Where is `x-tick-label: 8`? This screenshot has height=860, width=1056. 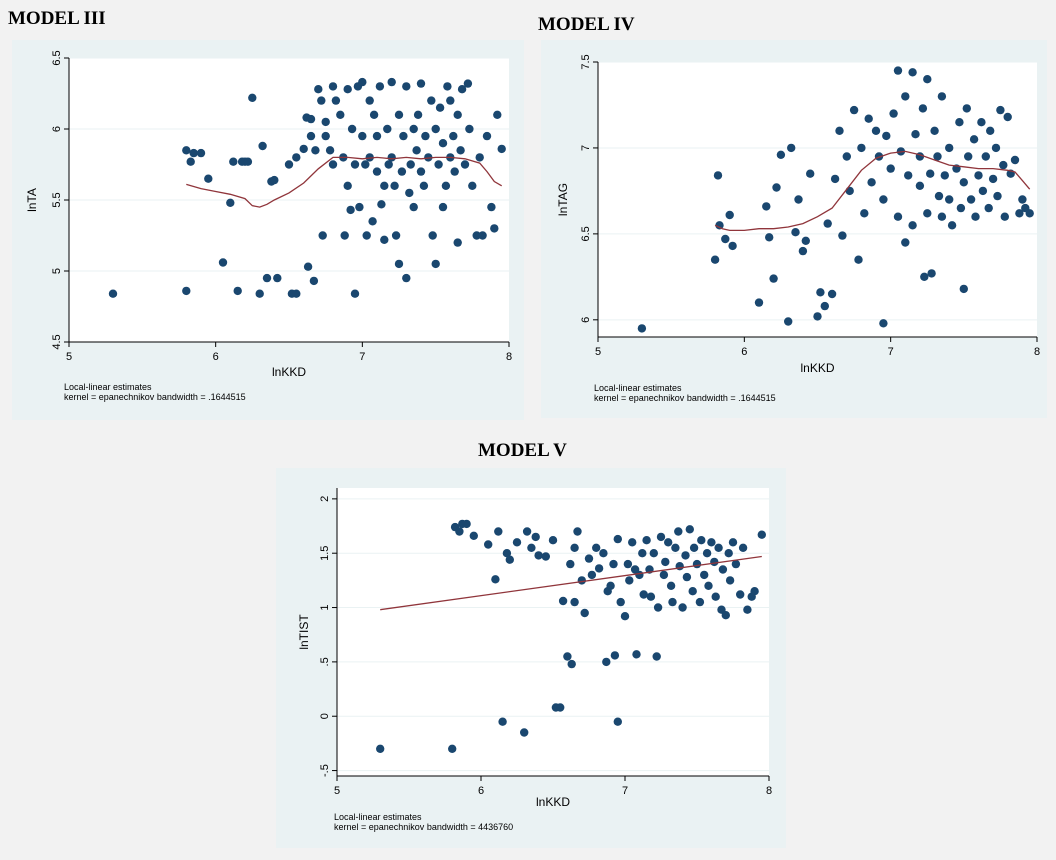 x-tick-label: 8 is located at coordinates (1037, 352).